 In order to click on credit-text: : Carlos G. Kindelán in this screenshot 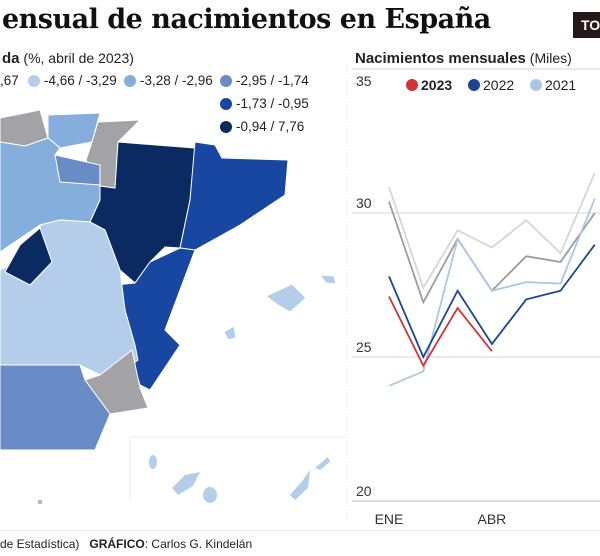, I will do `click(198, 544)`.